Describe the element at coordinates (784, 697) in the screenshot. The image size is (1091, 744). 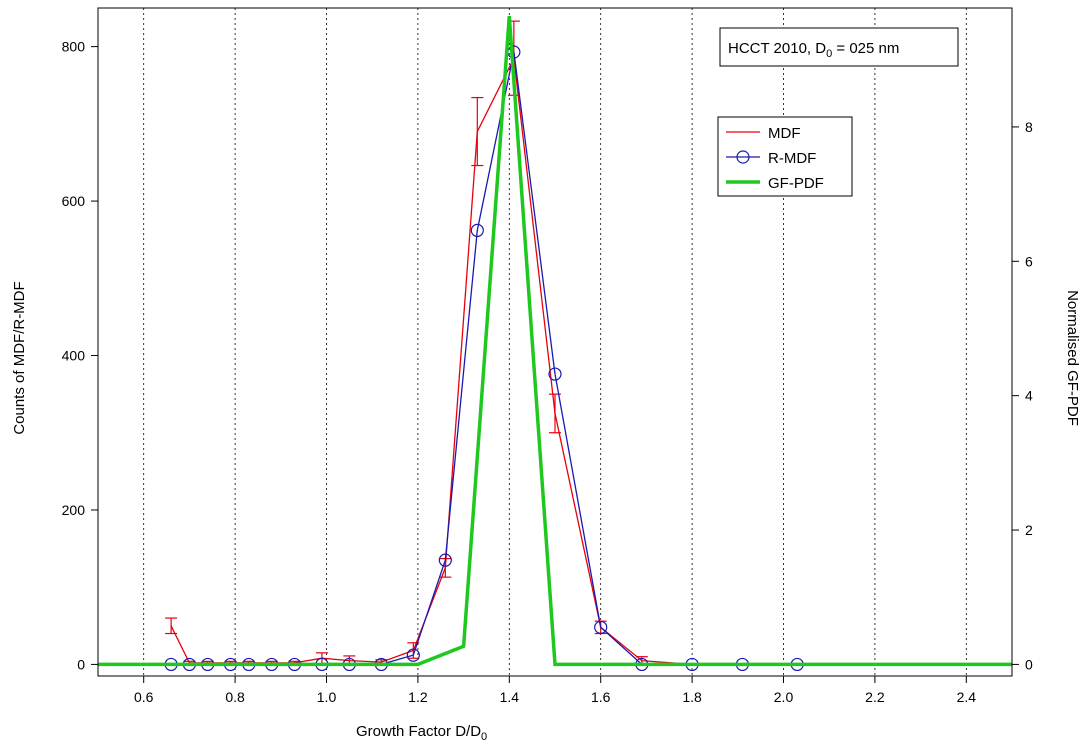
I see `x-tick-label-7: 2.0` at that location.